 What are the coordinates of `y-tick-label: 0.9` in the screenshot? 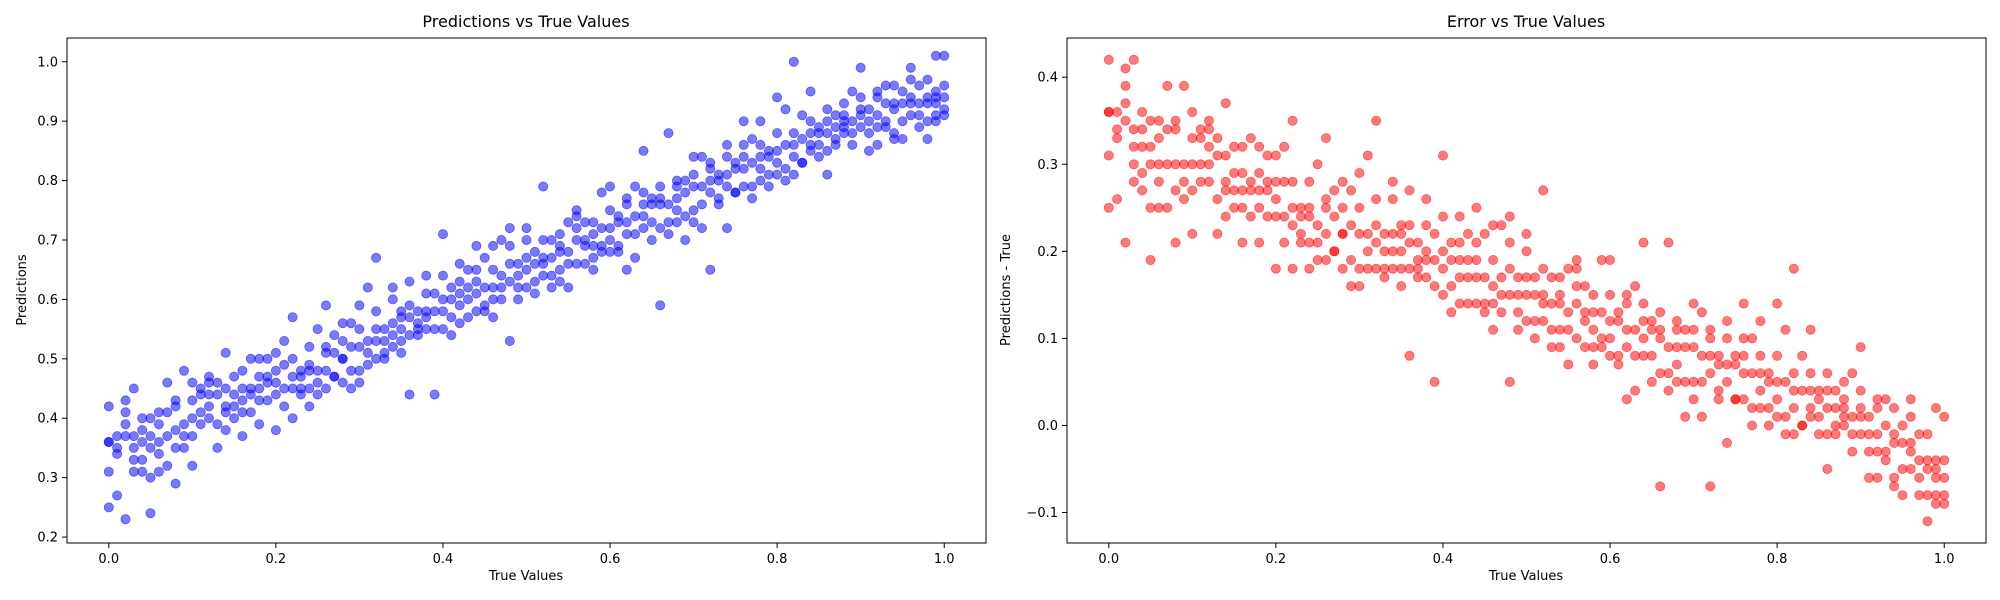 It's located at (47, 122).